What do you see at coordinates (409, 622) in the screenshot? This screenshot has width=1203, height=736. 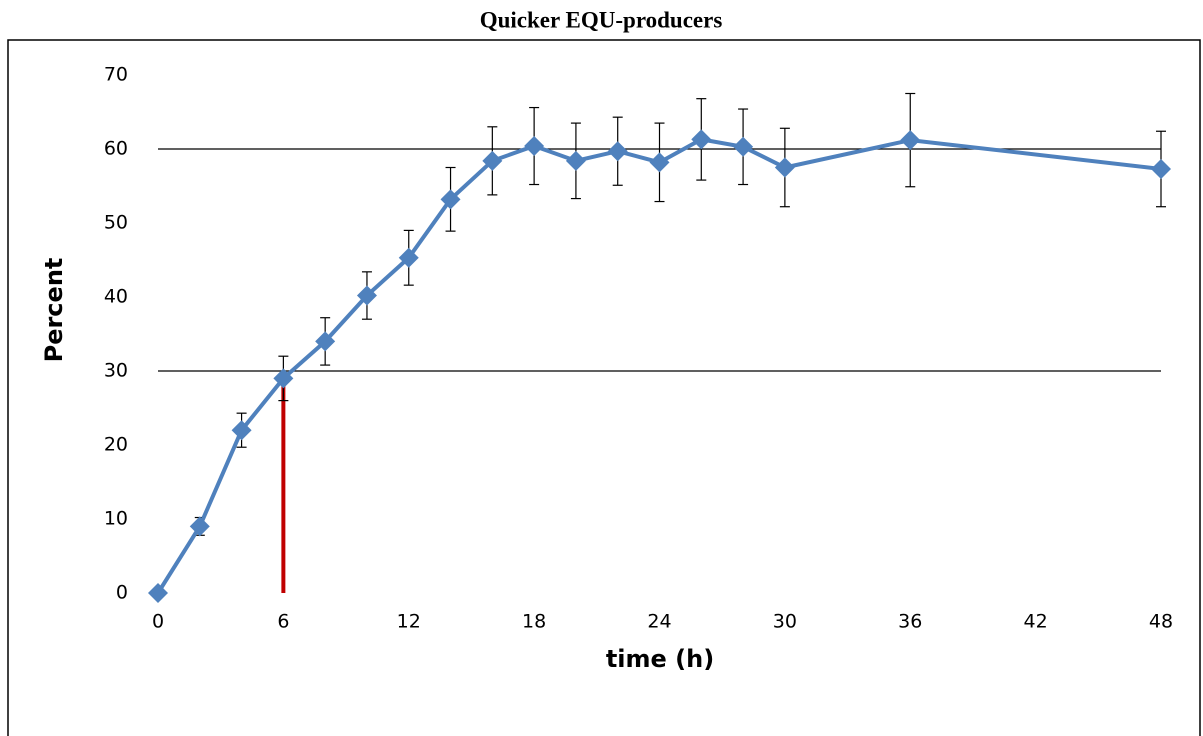 I see `x-tick-label: 12` at bounding box center [409, 622].